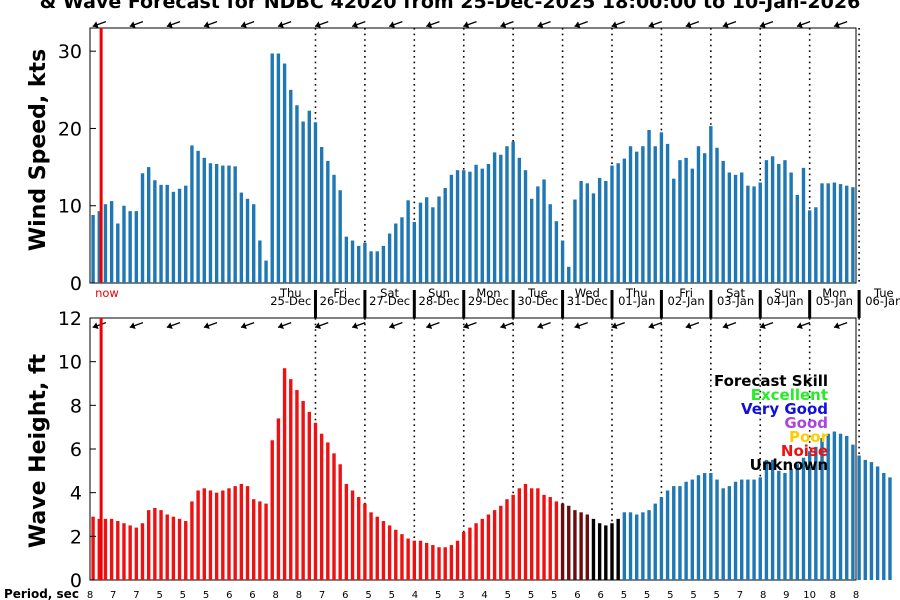 The image size is (900, 600). I want to click on day-of-week-label: Wed, so click(587, 293).